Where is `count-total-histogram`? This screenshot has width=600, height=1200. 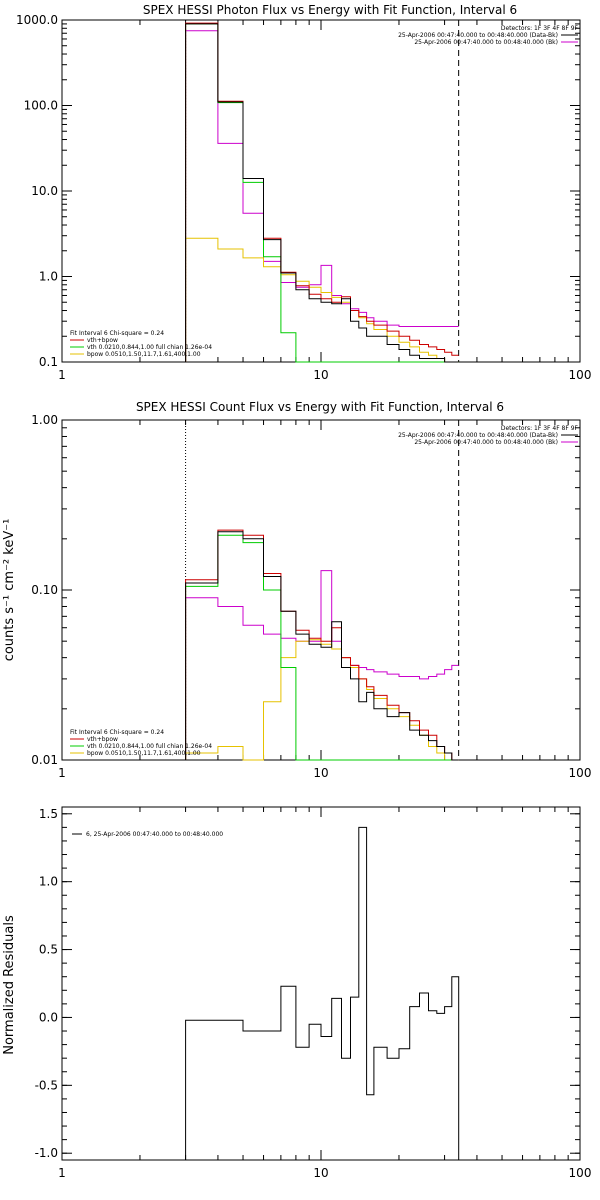
count-total-histogram is located at coordinates (322, 645).